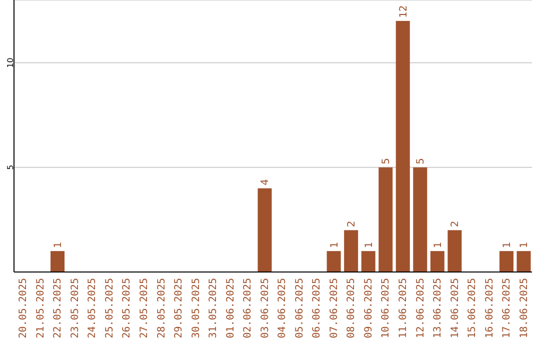 The width and height of the screenshot is (540, 340). What do you see at coordinates (266, 182) in the screenshot?
I see `data-label: 4` at bounding box center [266, 182].